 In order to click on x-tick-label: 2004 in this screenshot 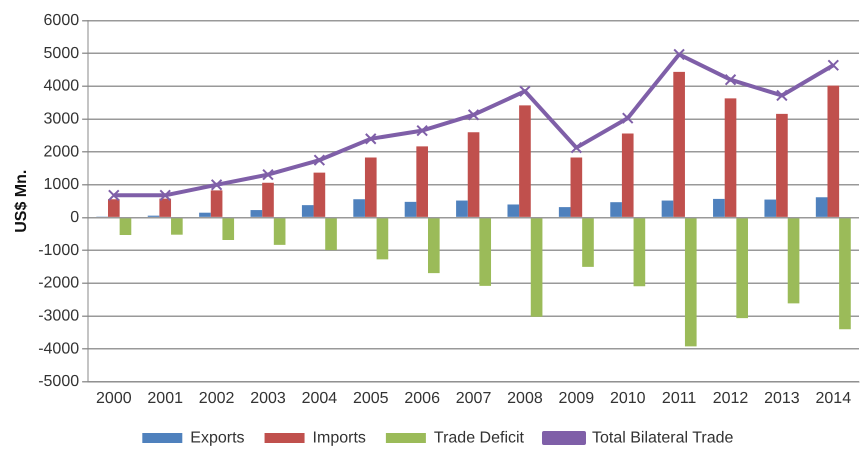, I will do `click(320, 398)`.